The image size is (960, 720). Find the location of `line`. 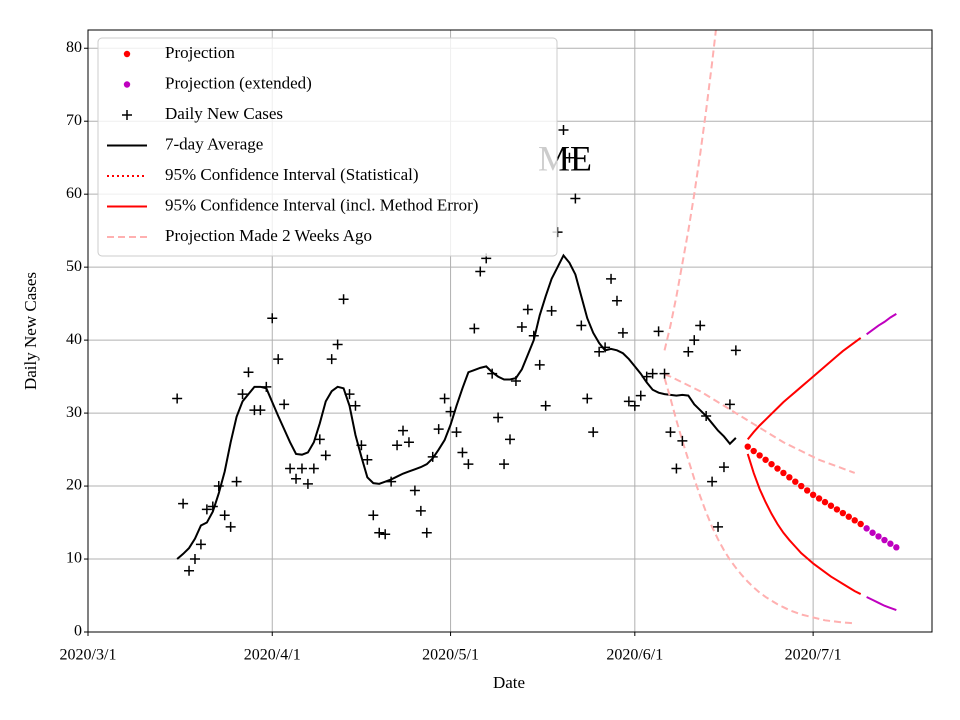

line is located at coordinates (760, 423).